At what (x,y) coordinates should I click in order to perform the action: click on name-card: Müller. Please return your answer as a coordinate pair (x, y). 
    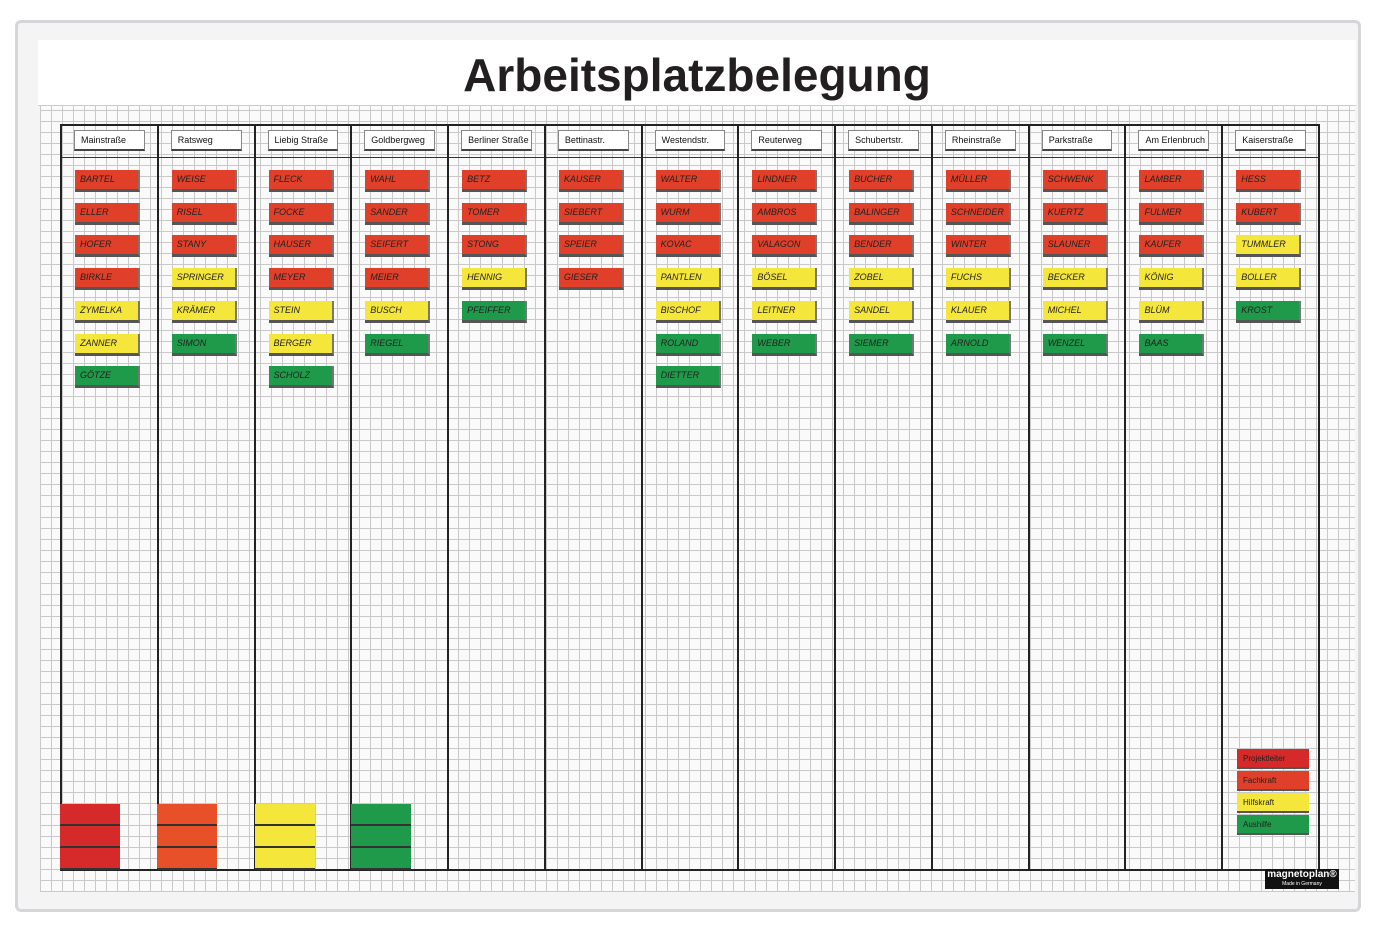
    Looking at the image, I should click on (978, 181).